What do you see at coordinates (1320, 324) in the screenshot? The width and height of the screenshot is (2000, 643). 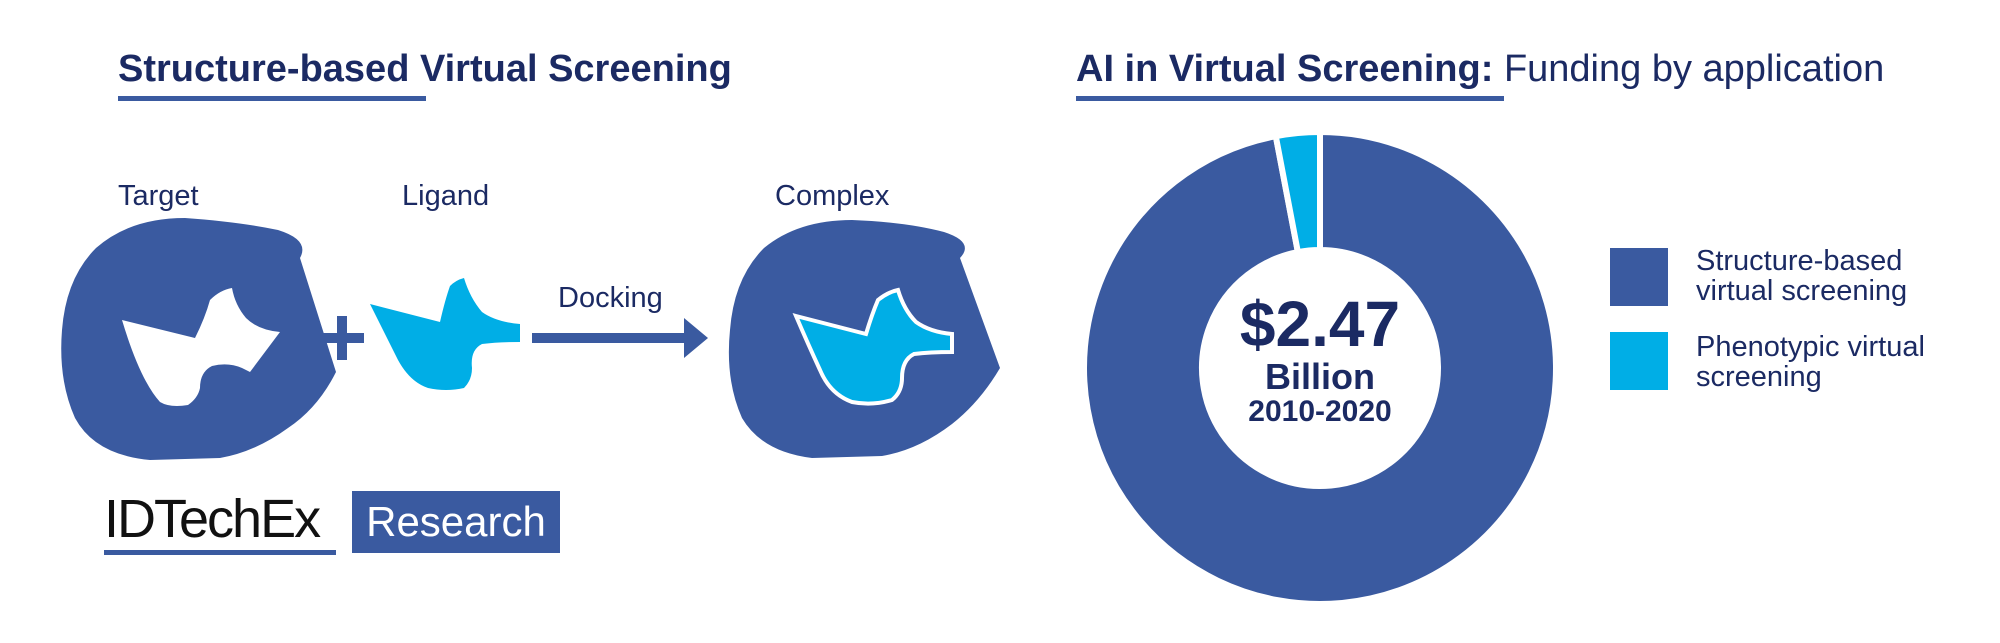 I see `center-value: $2.47` at bounding box center [1320, 324].